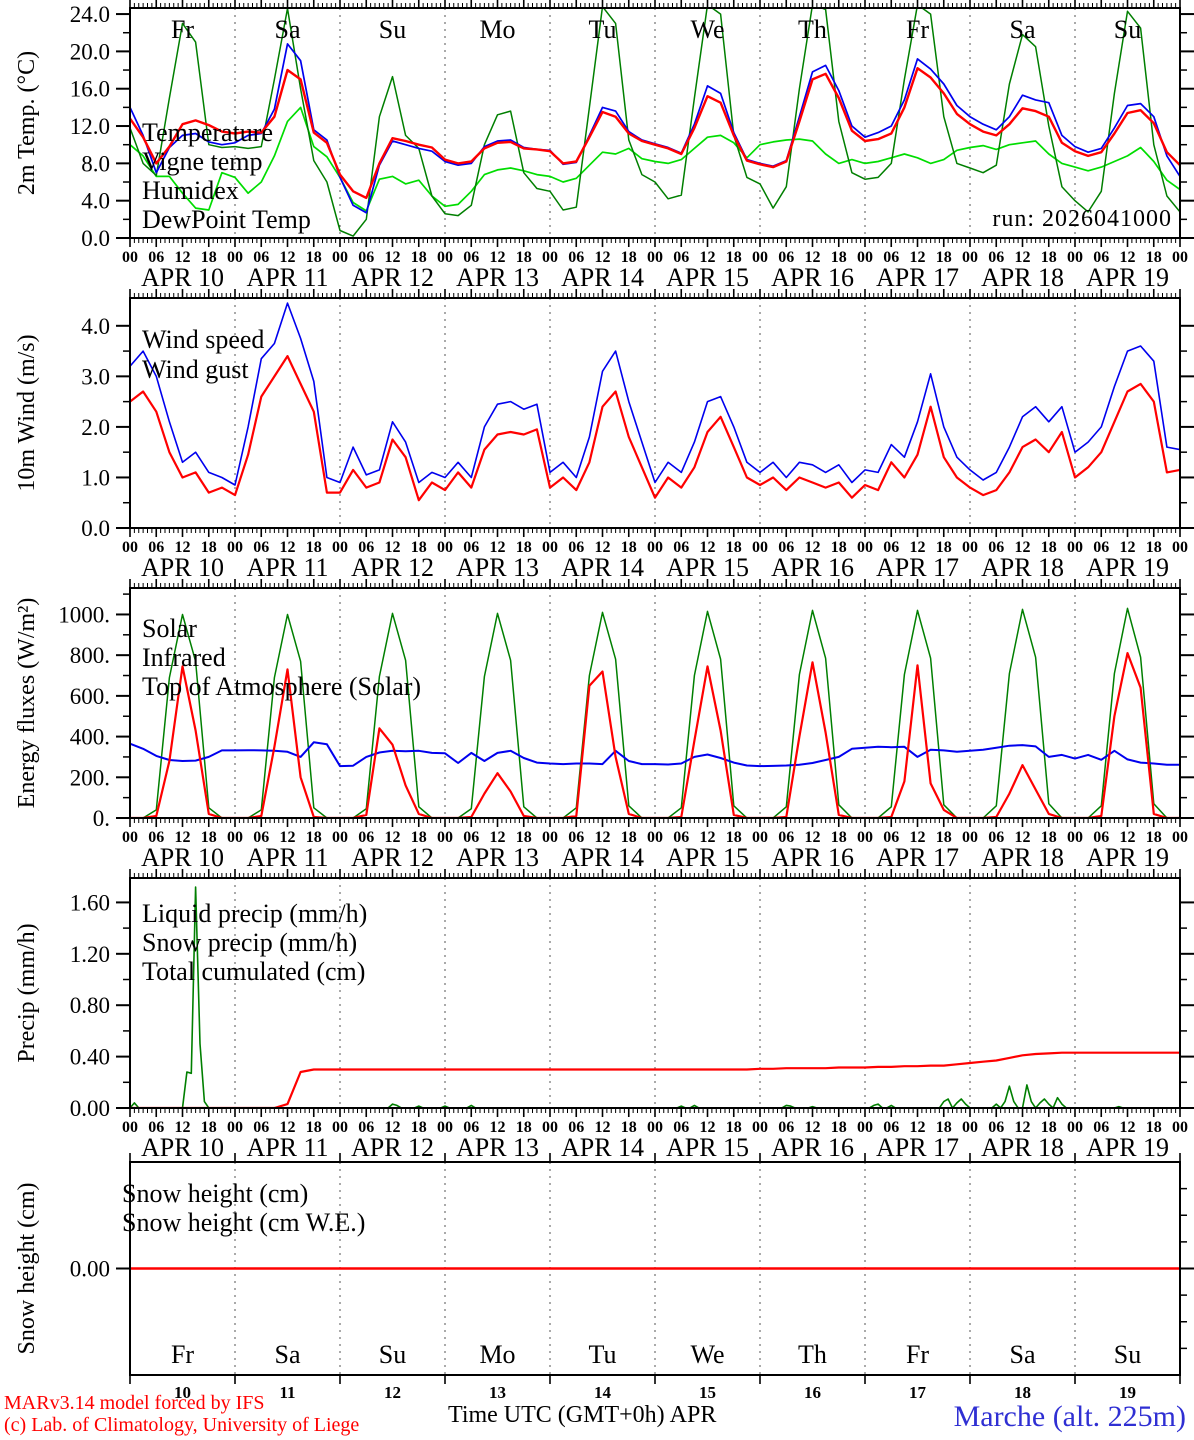  What do you see at coordinates (1069, 1416) in the screenshot?
I see `station-label: Marche (alt. 225m)` at bounding box center [1069, 1416].